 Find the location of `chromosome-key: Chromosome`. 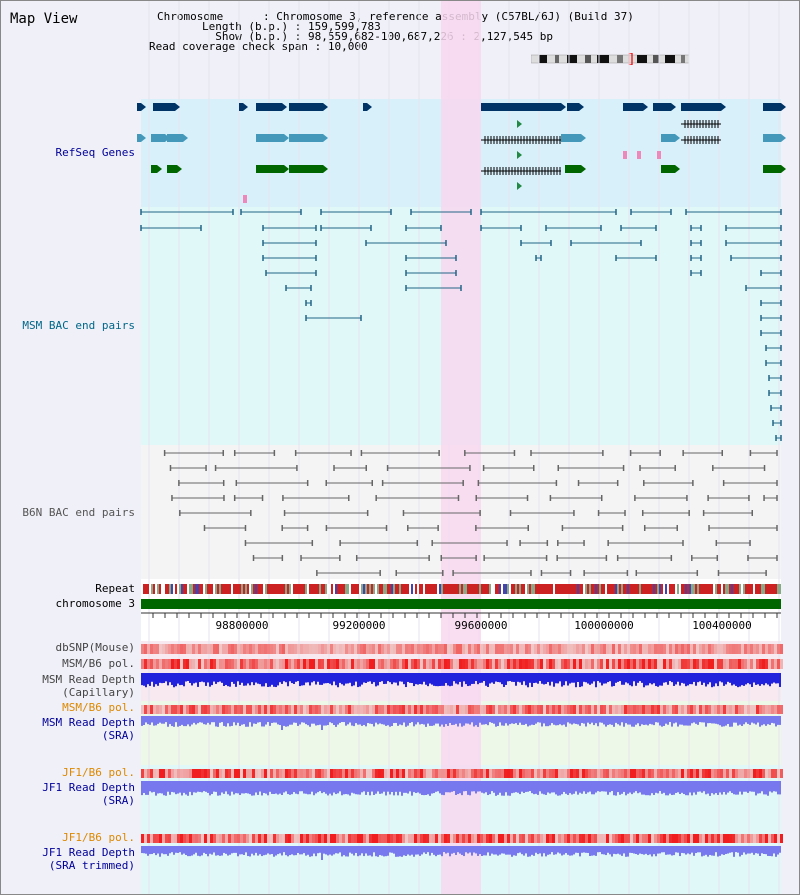

chromosome-key: Chromosome is located at coordinates (190, 16).